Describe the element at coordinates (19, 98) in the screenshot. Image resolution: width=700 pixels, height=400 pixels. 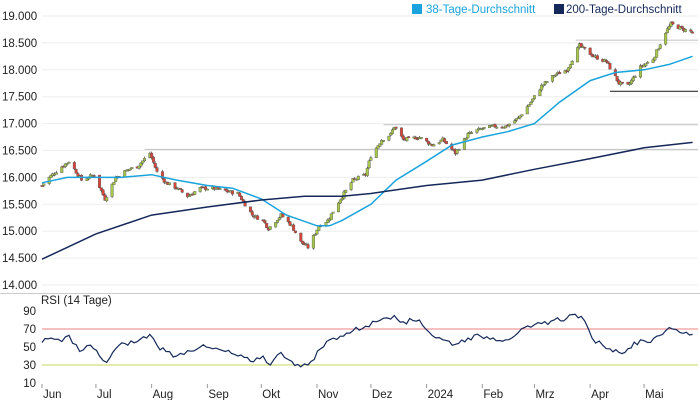
I see `price-y-tick-label: 17.500` at that location.